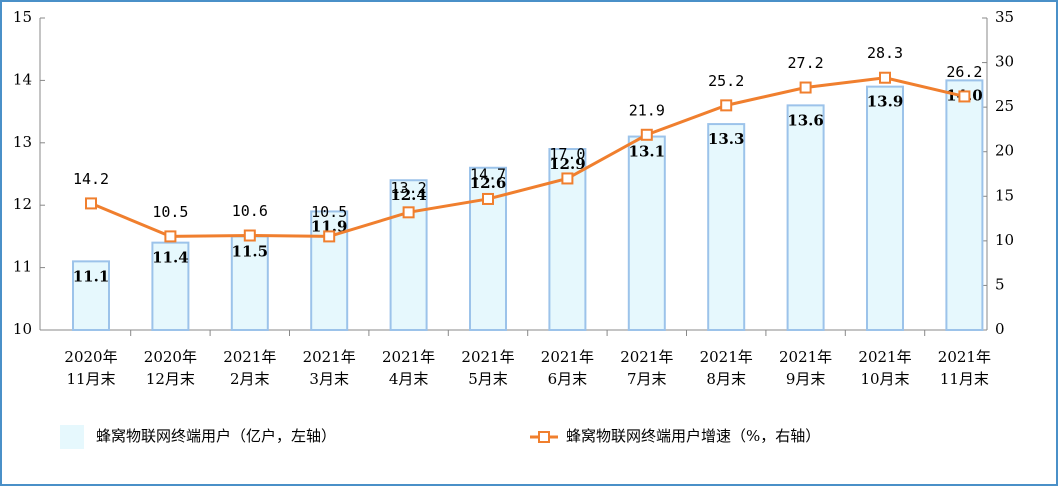  What do you see at coordinates (22, 267) in the screenshot?
I see `y-tick-label: 11` at bounding box center [22, 267].